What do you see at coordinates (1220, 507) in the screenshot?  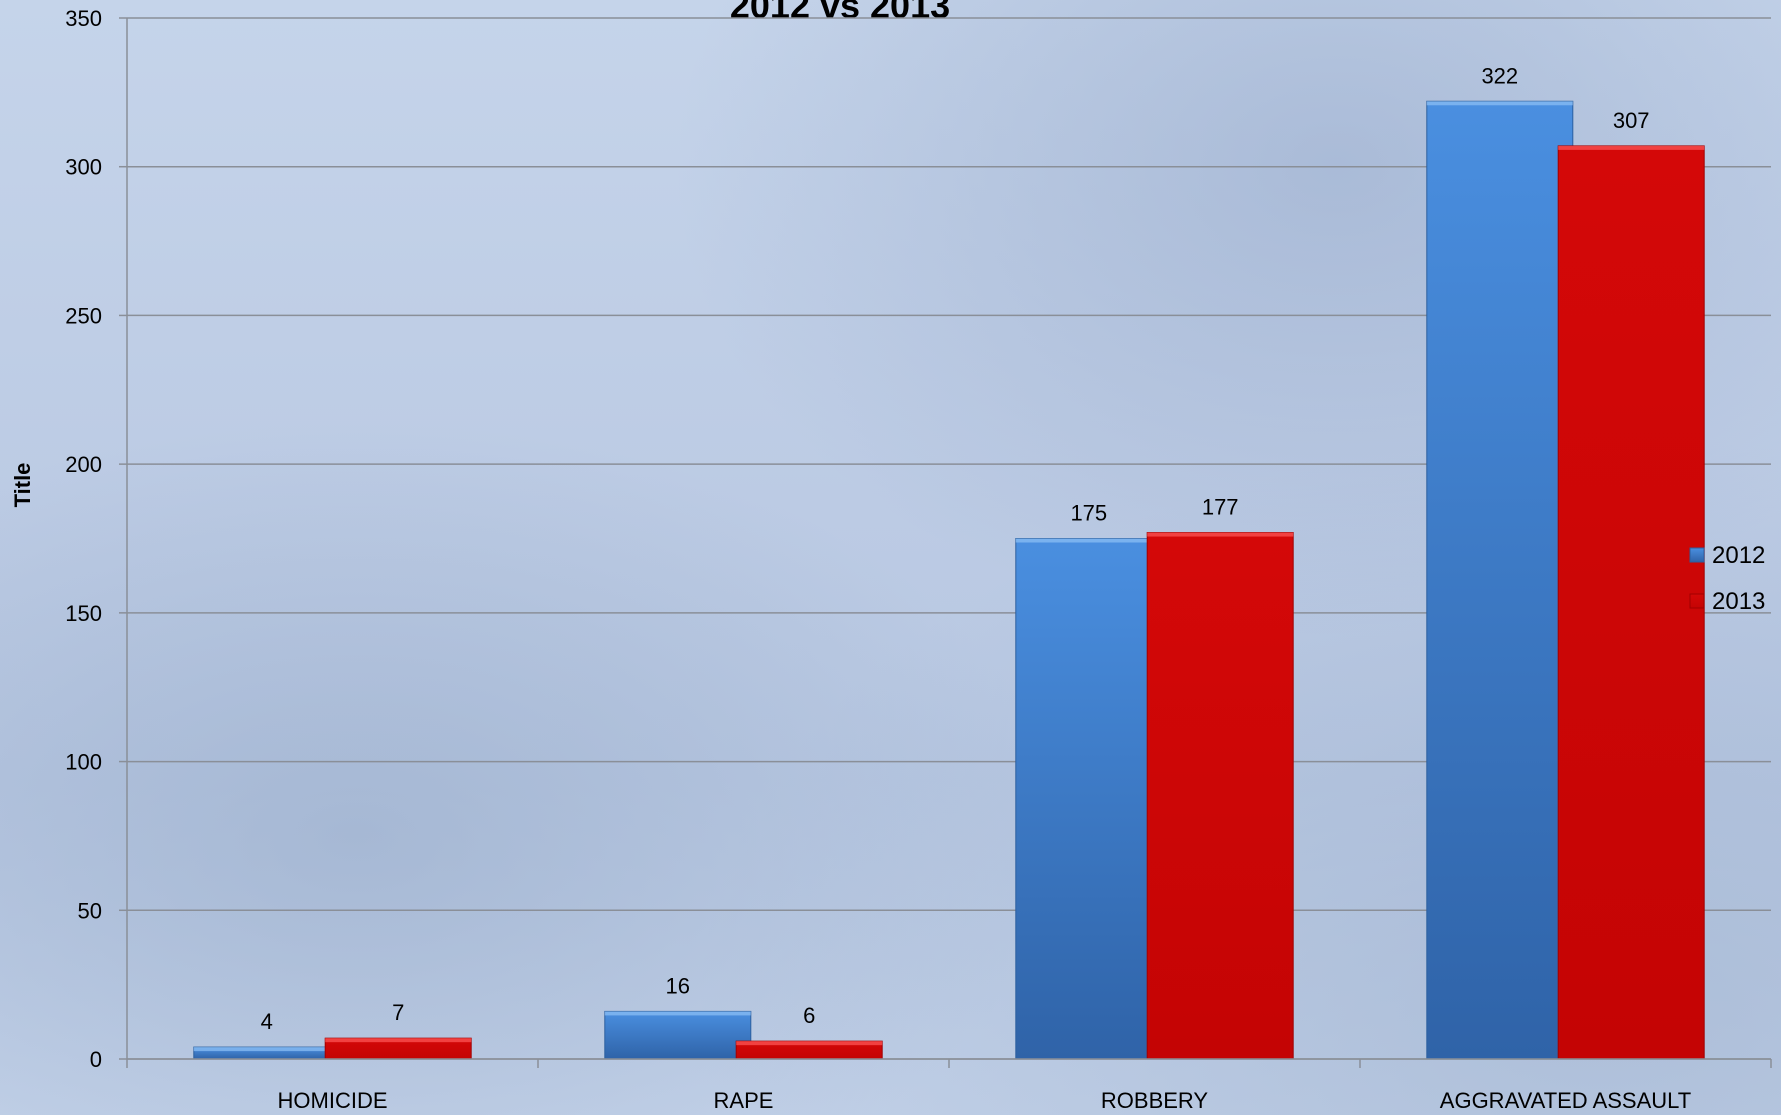 I see `data-label: 177` at bounding box center [1220, 507].